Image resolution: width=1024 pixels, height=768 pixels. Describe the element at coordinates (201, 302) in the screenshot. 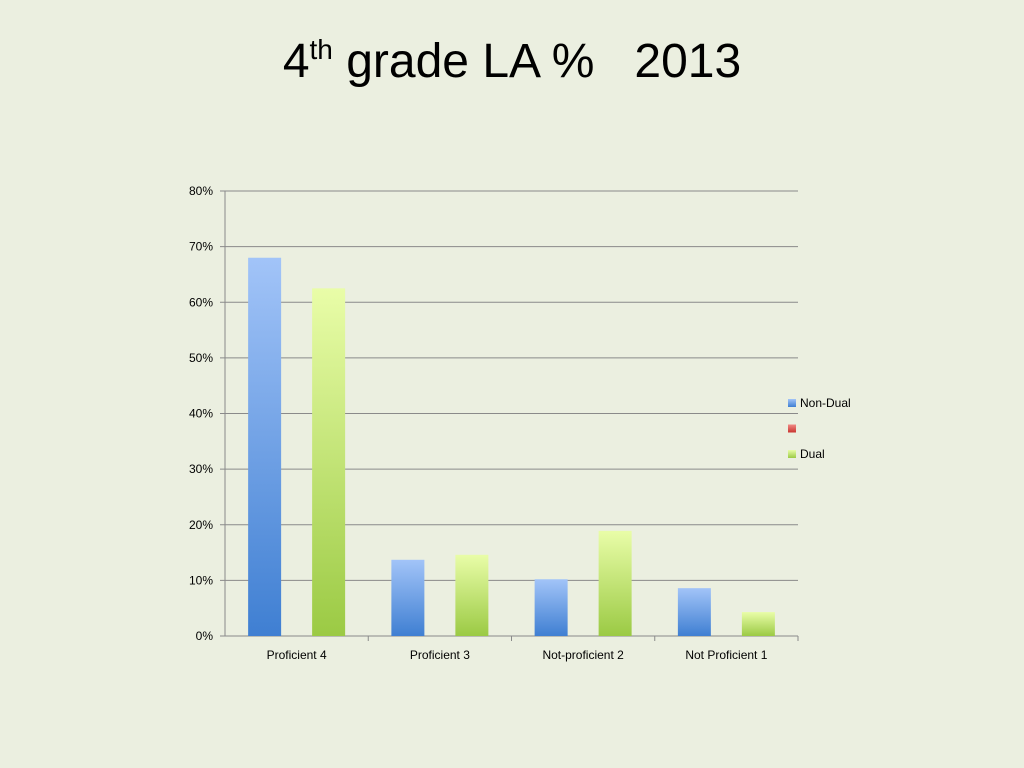

I see `y-tick-label: 60%` at that location.